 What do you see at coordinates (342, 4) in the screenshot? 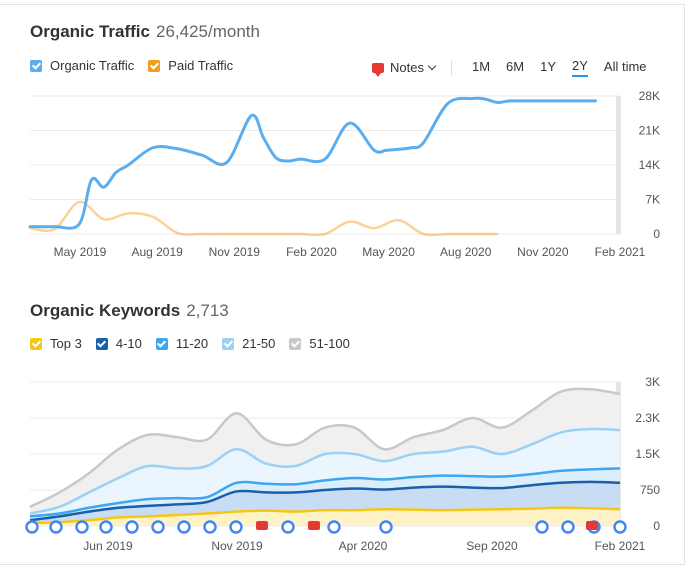
I see `frame-top-border` at bounding box center [342, 4].